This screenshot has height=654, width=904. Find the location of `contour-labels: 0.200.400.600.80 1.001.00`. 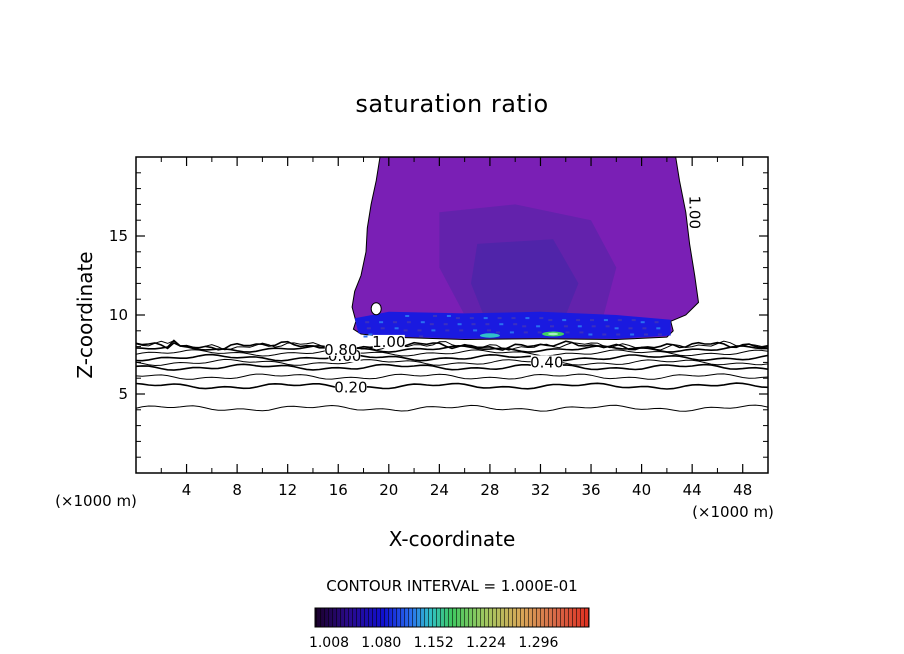

contour-labels: 0.200.400.600.80 1.001.00 is located at coordinates (514, 296).